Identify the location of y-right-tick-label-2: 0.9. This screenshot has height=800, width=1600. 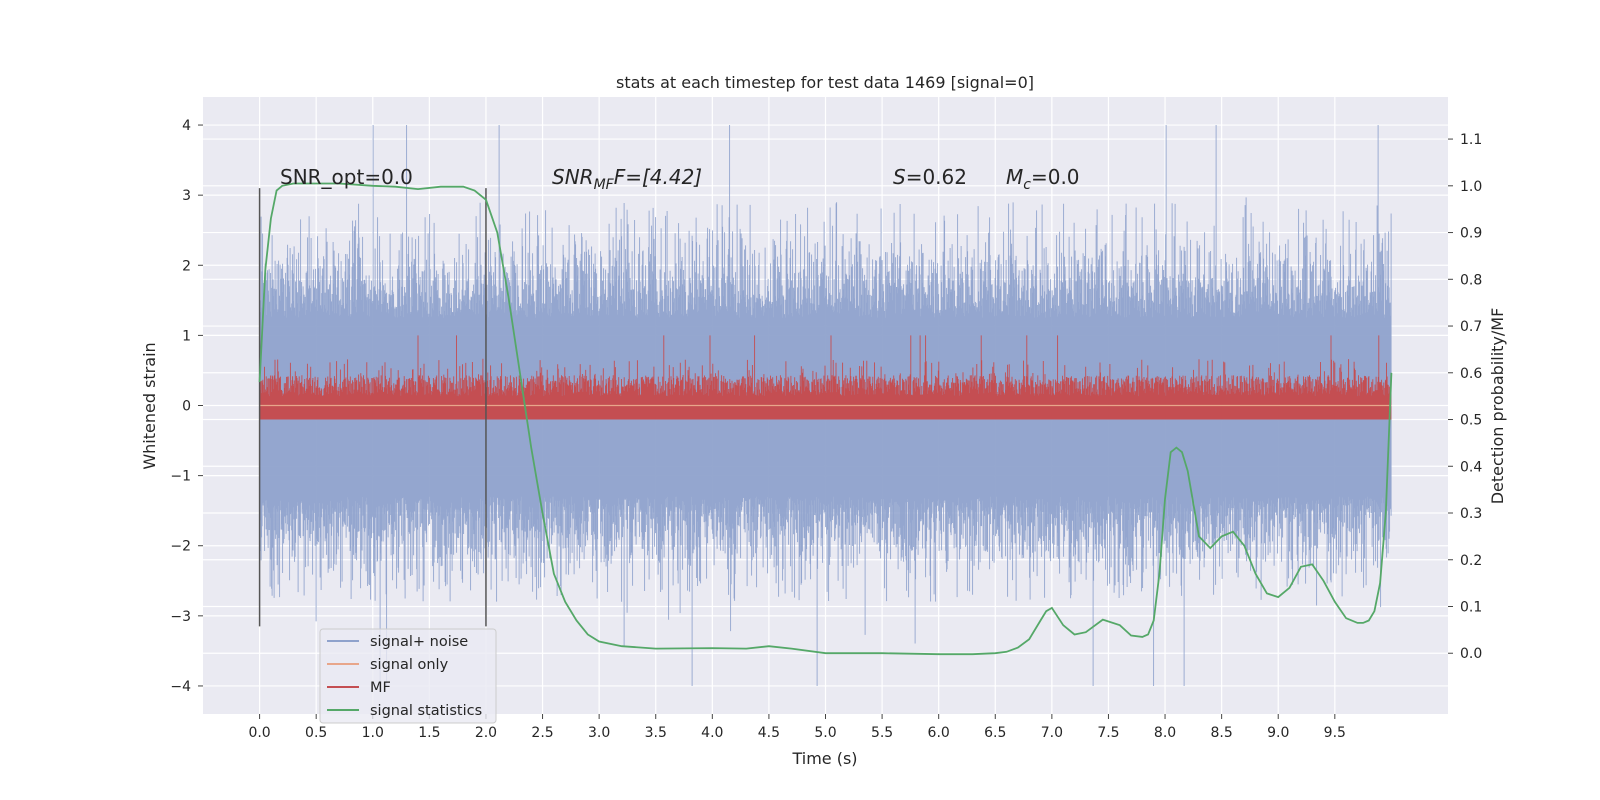
(1471, 234).